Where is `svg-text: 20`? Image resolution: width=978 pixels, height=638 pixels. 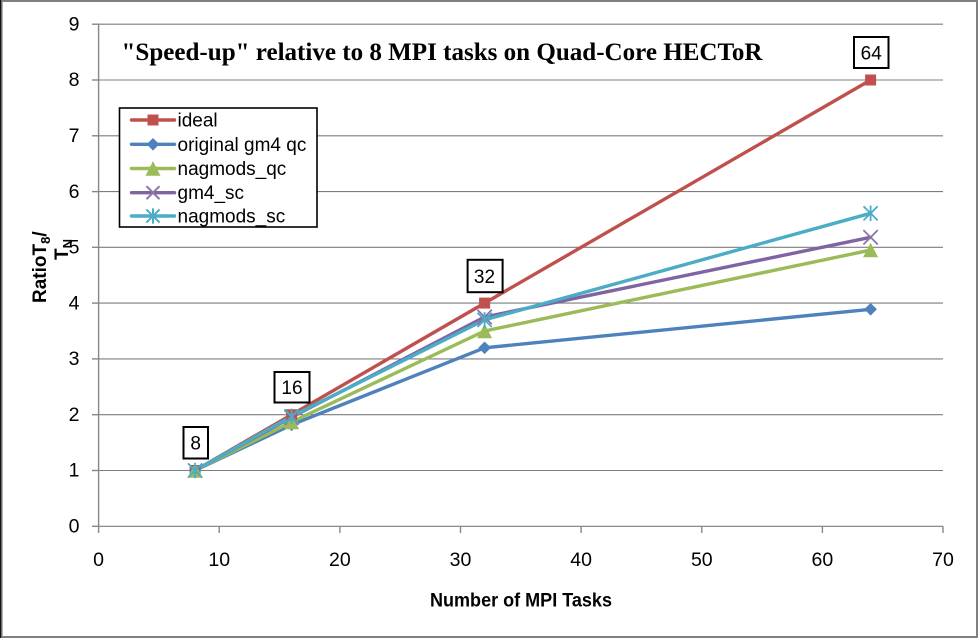
svg-text: 20 is located at coordinates (340, 560).